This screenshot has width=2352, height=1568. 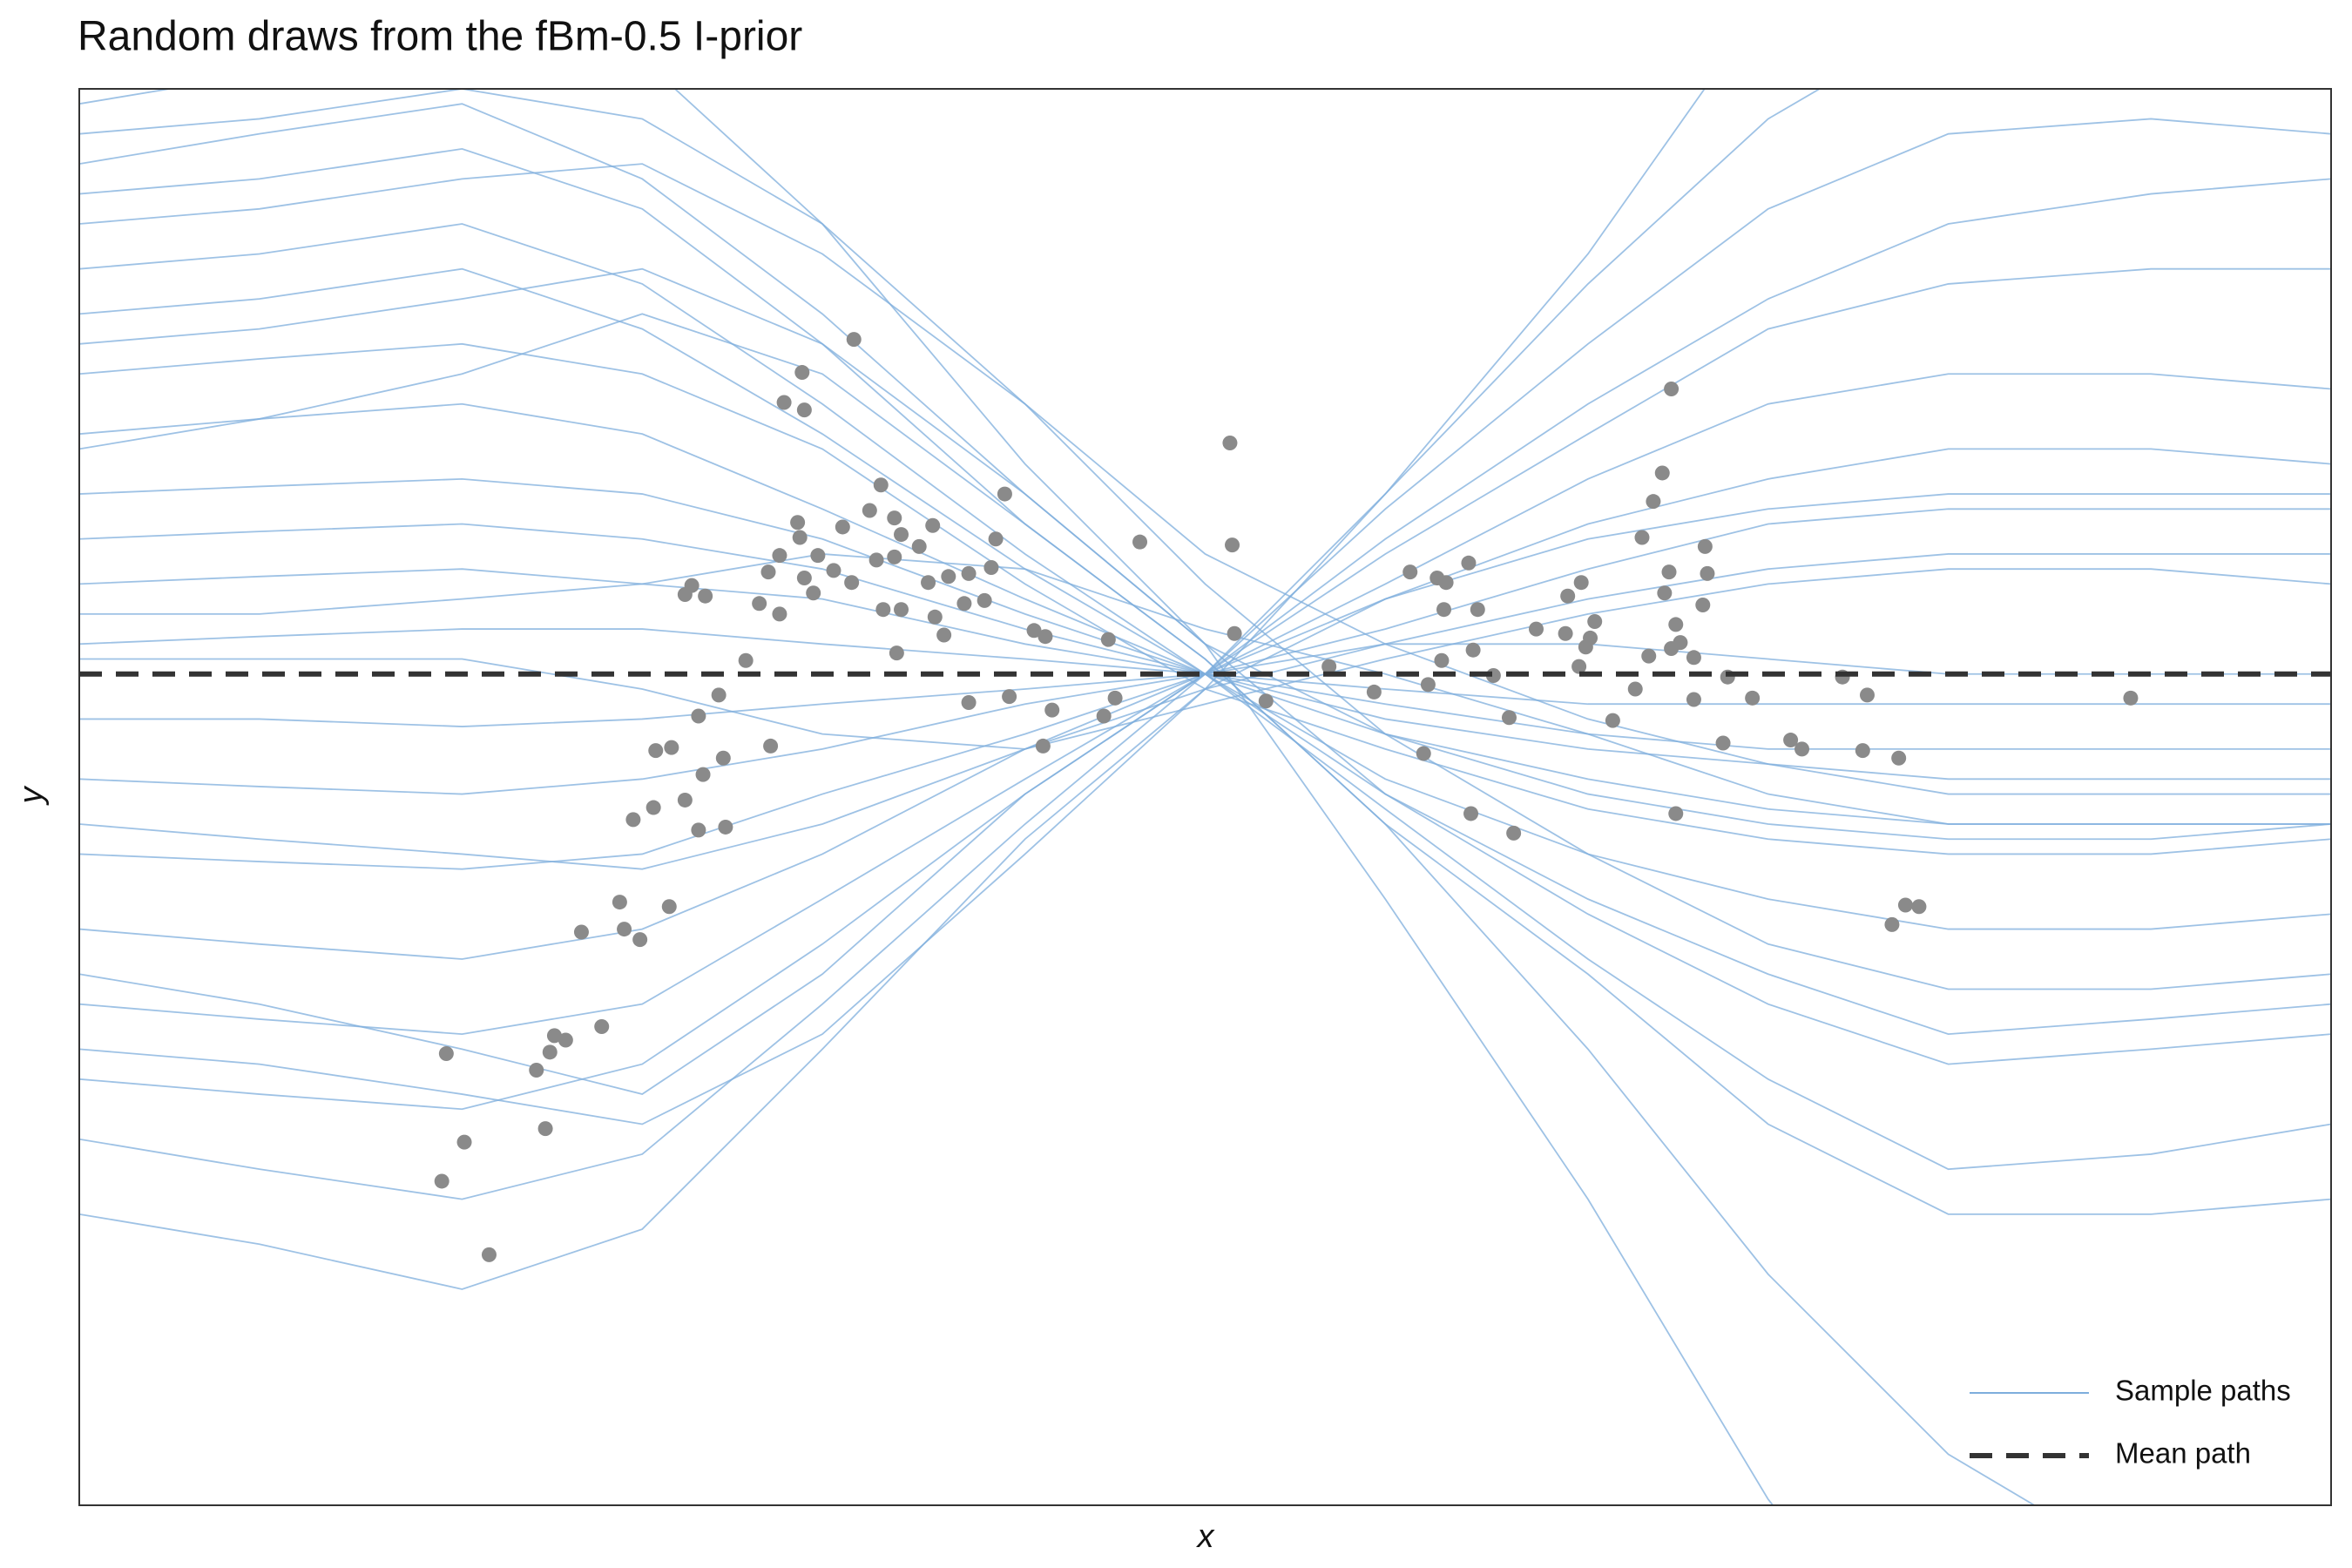 I want to click on y-axis-label: y, so click(x=32, y=796).